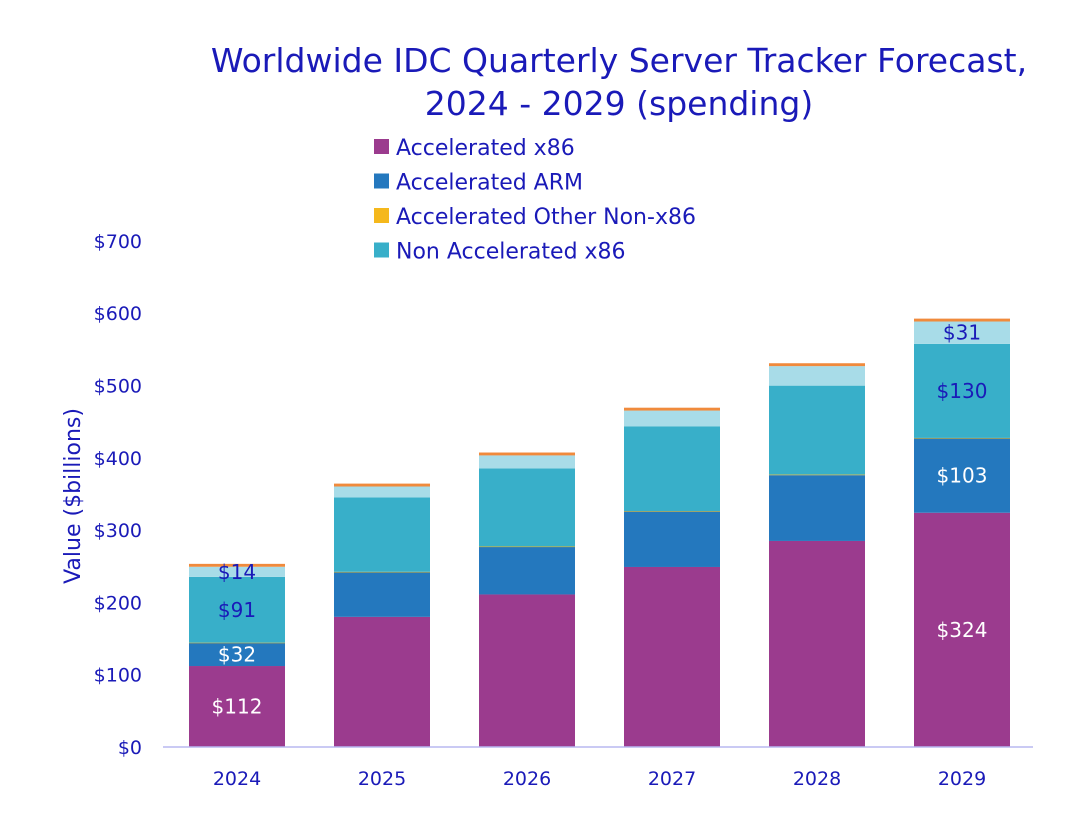 The height and width of the screenshot is (823, 1081). What do you see at coordinates (73, 496) in the screenshot?
I see `y-axis-title: Value ($billions)` at bounding box center [73, 496].